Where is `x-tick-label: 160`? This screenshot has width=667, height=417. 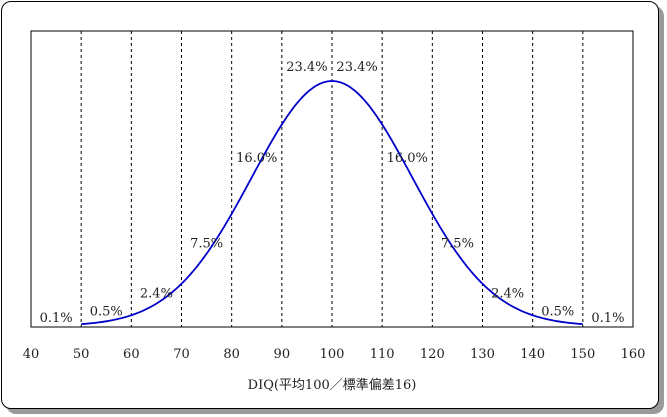 x-tick-label: 160 is located at coordinates (633, 354).